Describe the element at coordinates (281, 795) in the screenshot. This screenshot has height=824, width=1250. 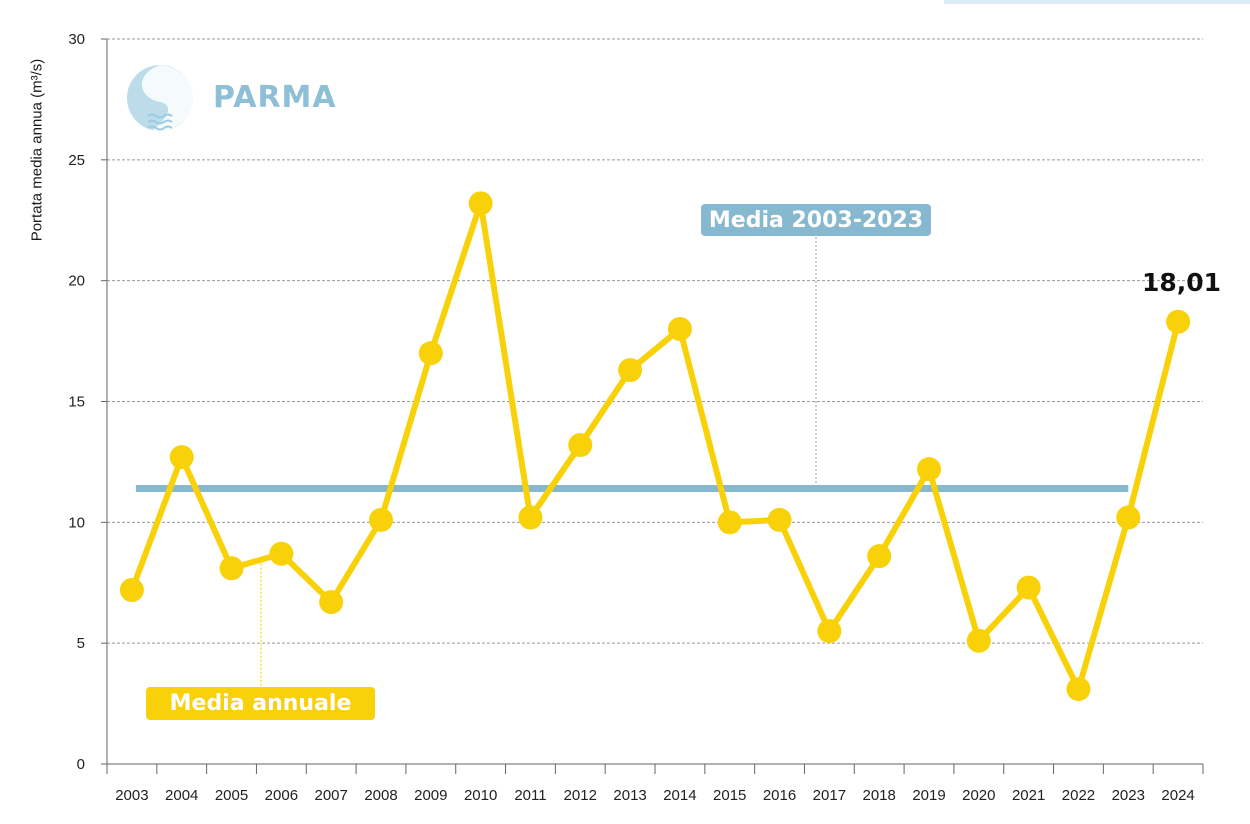
I see `x-tick-label: 2006` at that location.